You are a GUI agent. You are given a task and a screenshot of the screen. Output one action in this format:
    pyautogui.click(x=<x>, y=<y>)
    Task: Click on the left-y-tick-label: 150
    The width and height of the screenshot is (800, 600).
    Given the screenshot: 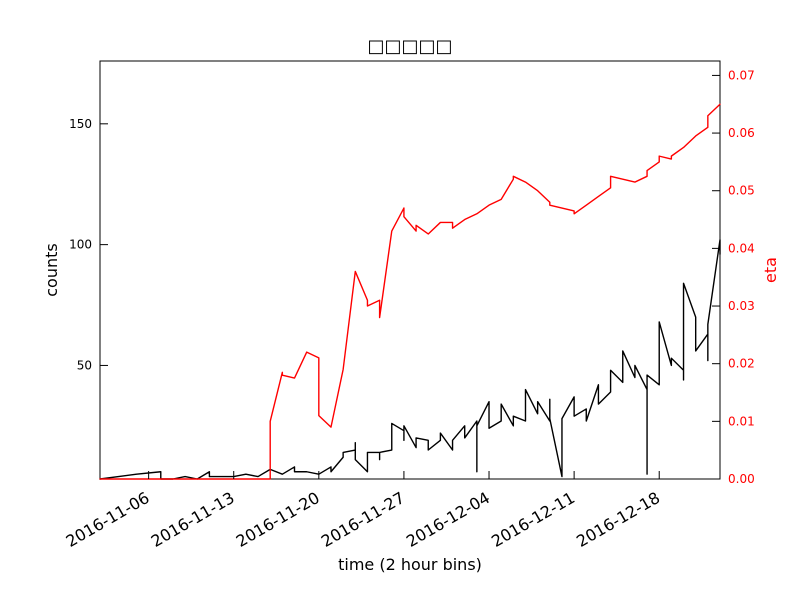 What is the action you would take?
    pyautogui.click(x=80, y=124)
    